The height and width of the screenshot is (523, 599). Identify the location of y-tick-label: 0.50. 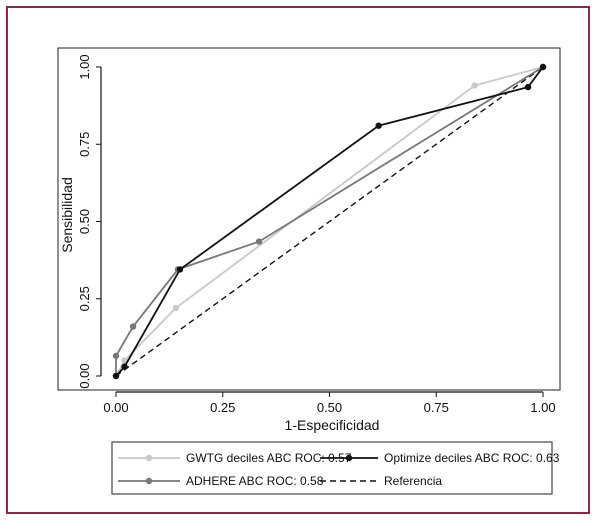
(84, 221).